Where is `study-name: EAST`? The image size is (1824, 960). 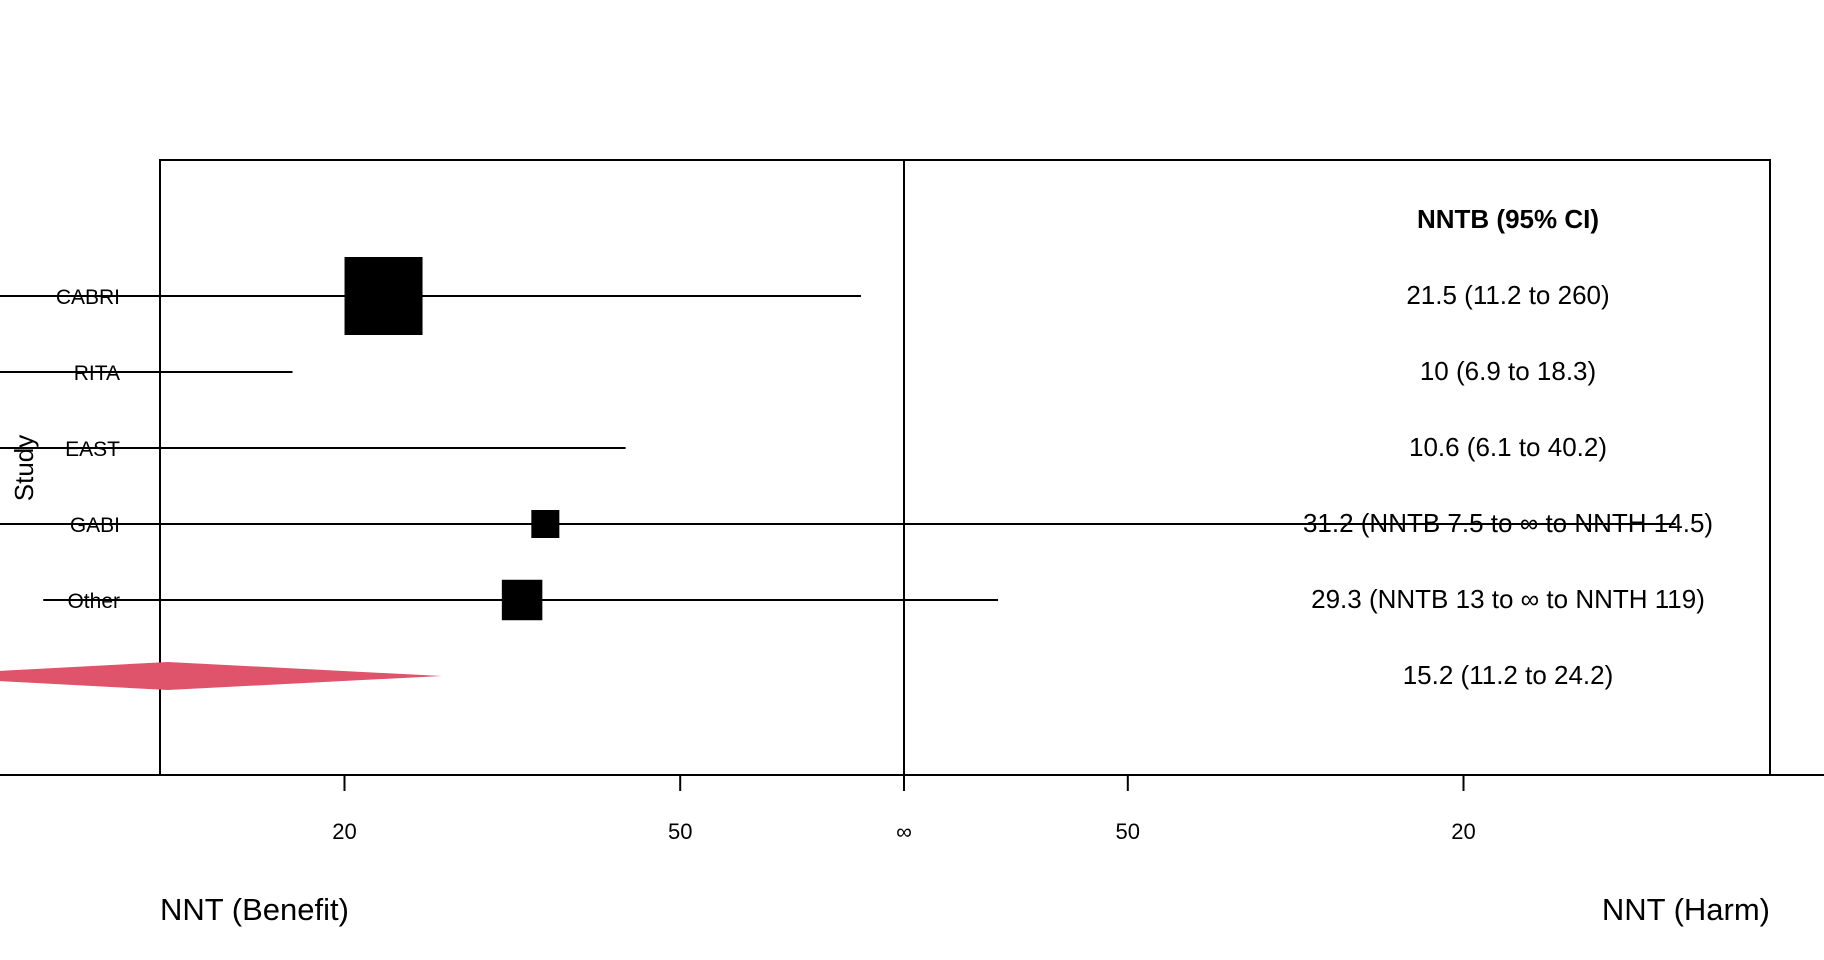
study-name: EAST is located at coordinates (92, 449).